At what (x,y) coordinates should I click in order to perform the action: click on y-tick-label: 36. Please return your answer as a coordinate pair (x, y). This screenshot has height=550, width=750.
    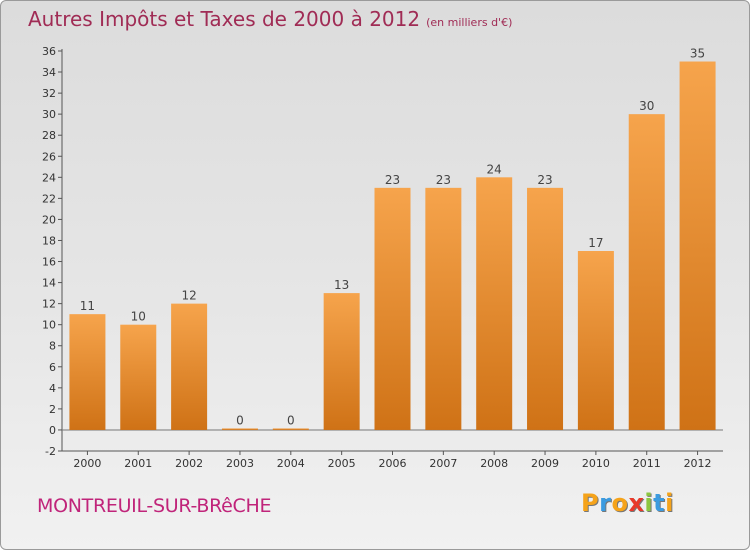
    Looking at the image, I should click on (49, 51).